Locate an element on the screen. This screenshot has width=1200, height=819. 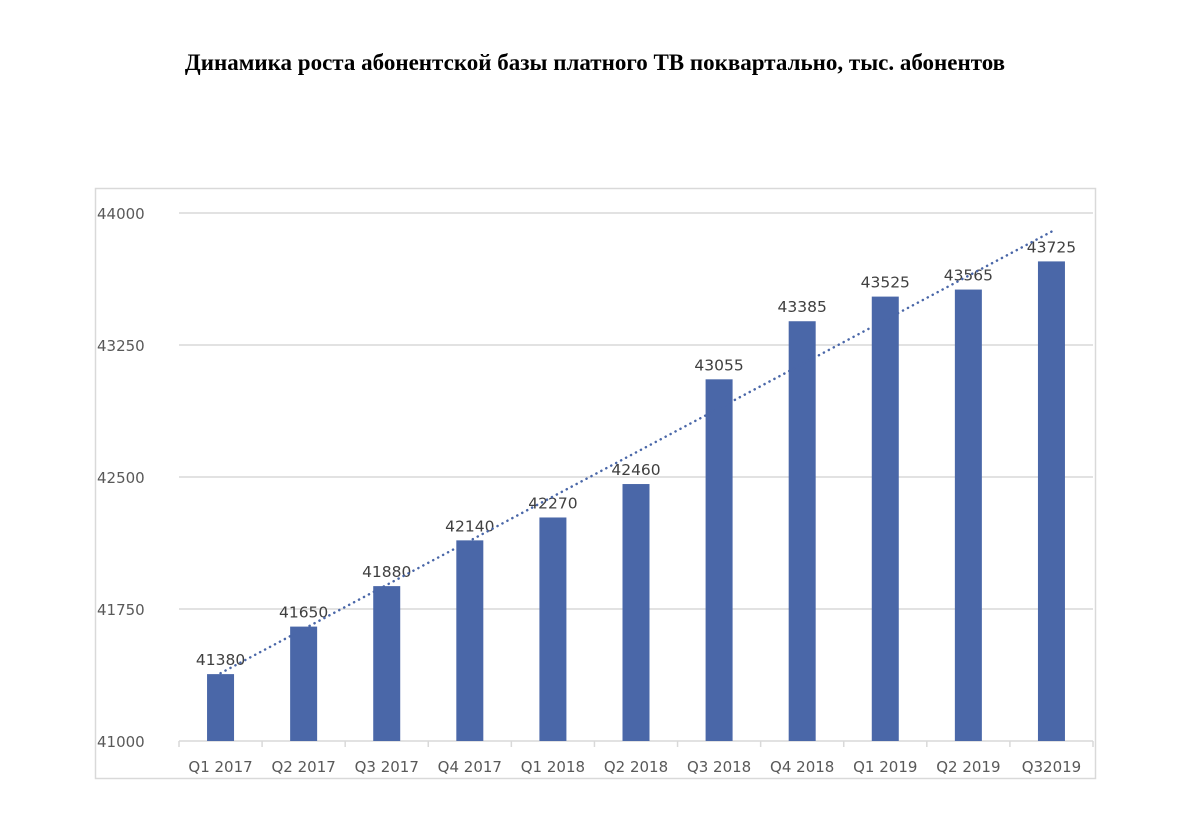
y-tick-label: 41000 is located at coordinates (121, 742).